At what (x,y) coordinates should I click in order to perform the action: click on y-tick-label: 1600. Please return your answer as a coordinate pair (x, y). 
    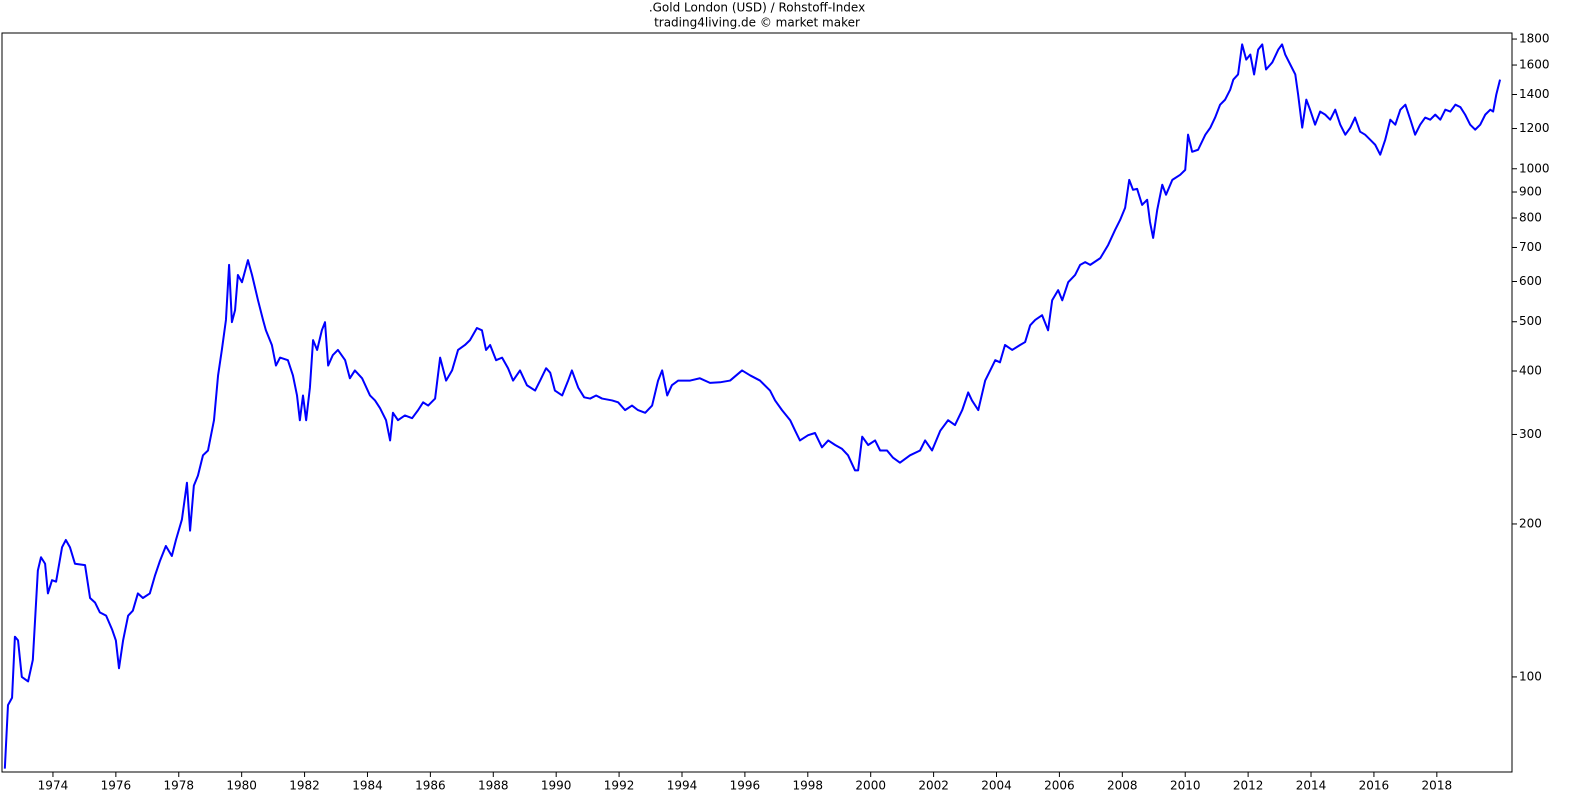
    Looking at the image, I should click on (1534, 65).